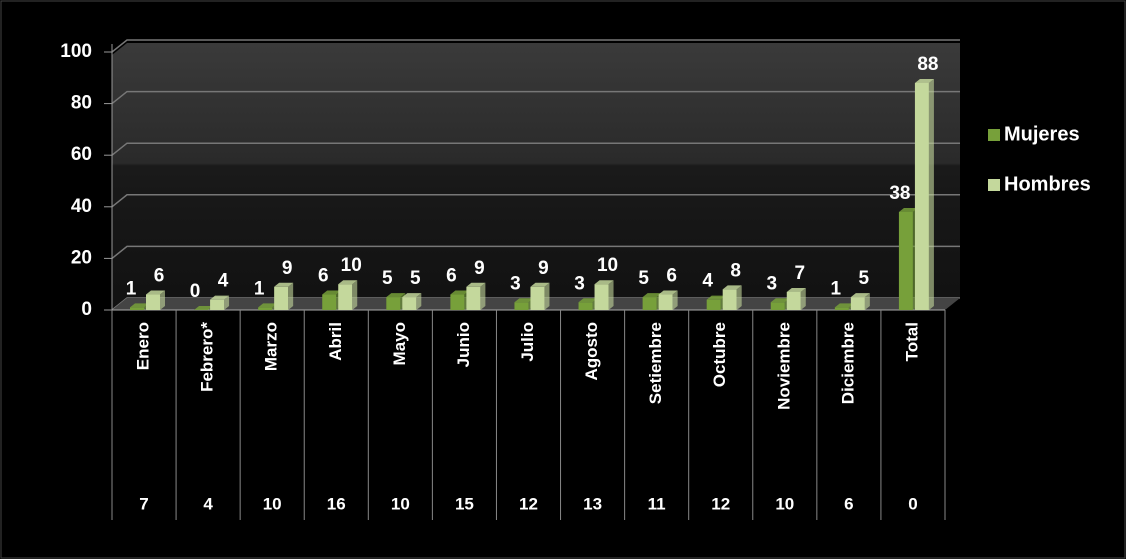 This screenshot has width=1126, height=559. Describe the element at coordinates (643, 278) in the screenshot. I see `value-label: 5` at that location.